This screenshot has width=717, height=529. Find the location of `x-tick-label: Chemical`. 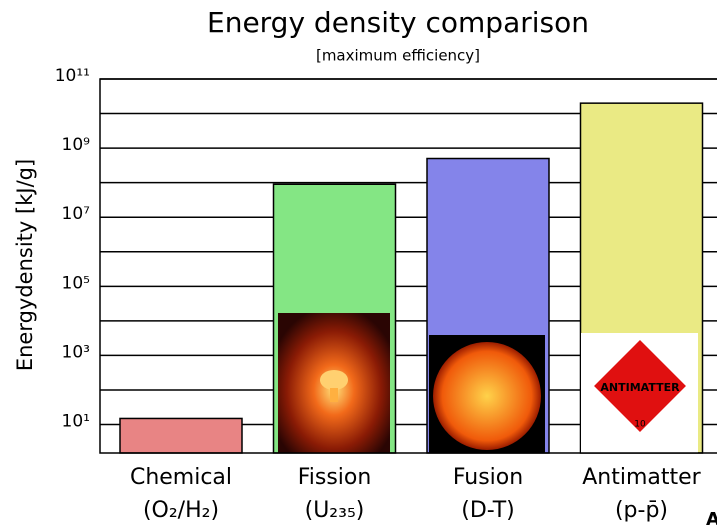

x-tick-label: Chemical is located at coordinates (181, 477).